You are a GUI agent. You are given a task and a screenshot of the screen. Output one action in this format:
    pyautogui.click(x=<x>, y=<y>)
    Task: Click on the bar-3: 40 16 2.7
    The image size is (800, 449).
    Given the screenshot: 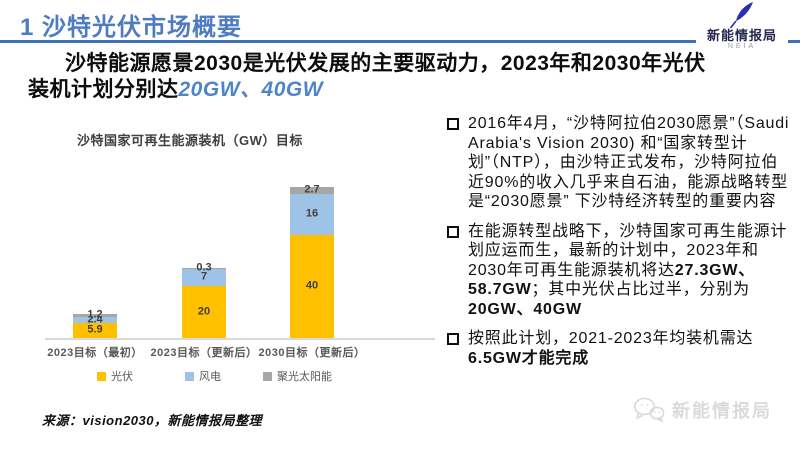 What is the action you would take?
    pyautogui.click(x=312, y=243)
    